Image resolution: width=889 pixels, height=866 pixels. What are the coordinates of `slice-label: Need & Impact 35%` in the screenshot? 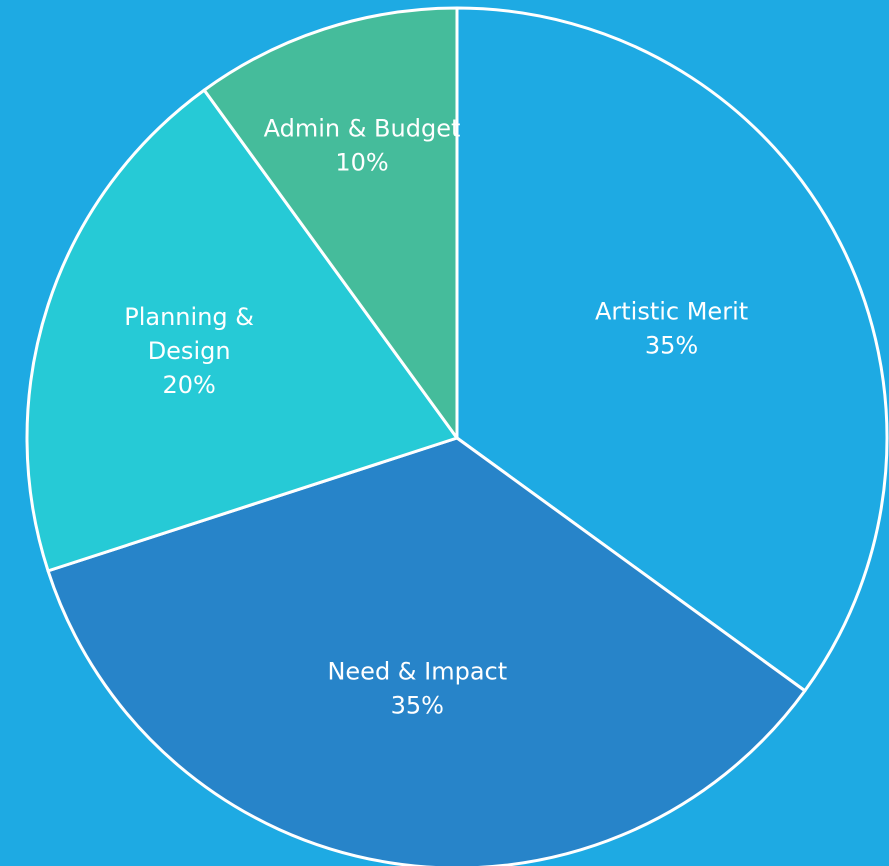 It's located at (417, 689).